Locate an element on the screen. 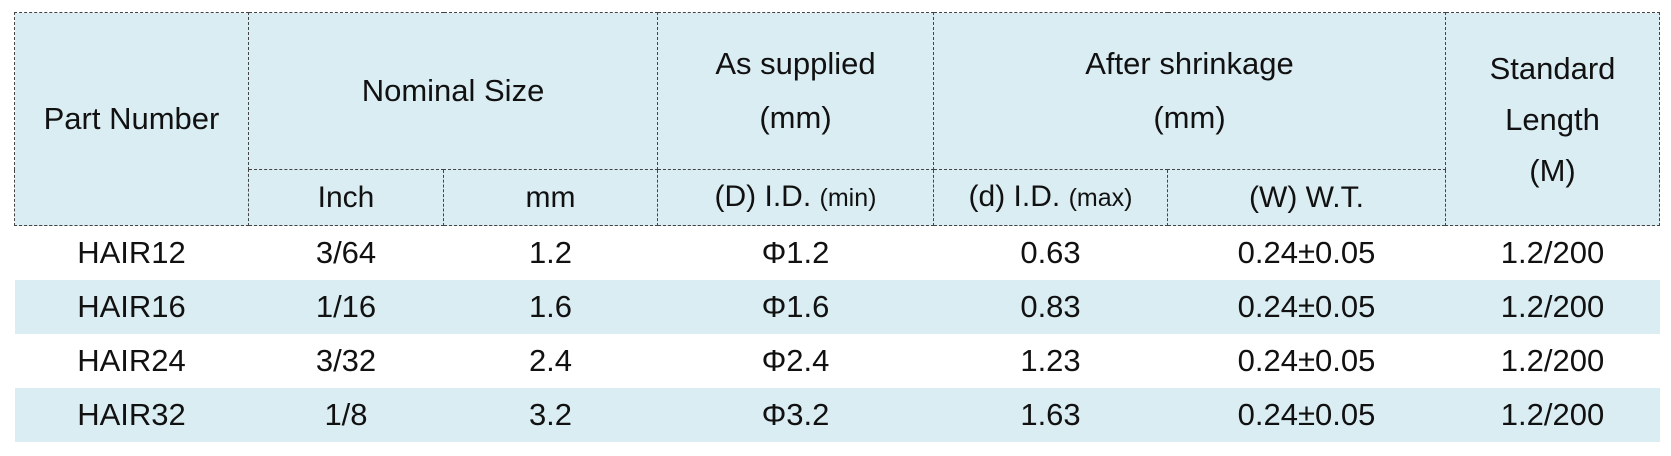 The width and height of the screenshot is (1671, 456). header-cell: (W) W.T. is located at coordinates (1306, 197).